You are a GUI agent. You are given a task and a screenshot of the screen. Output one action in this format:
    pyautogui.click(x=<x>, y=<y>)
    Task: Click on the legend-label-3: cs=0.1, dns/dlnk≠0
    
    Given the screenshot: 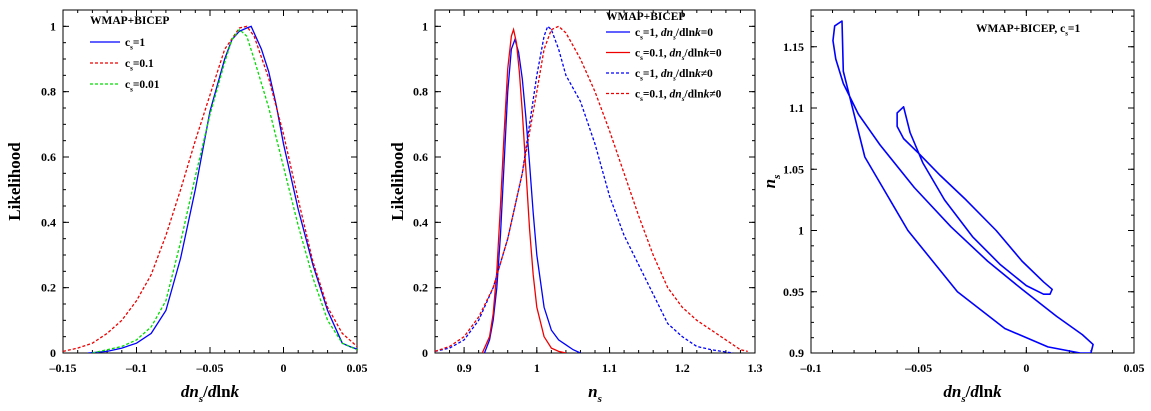 What is the action you would take?
    pyautogui.click(x=678, y=96)
    